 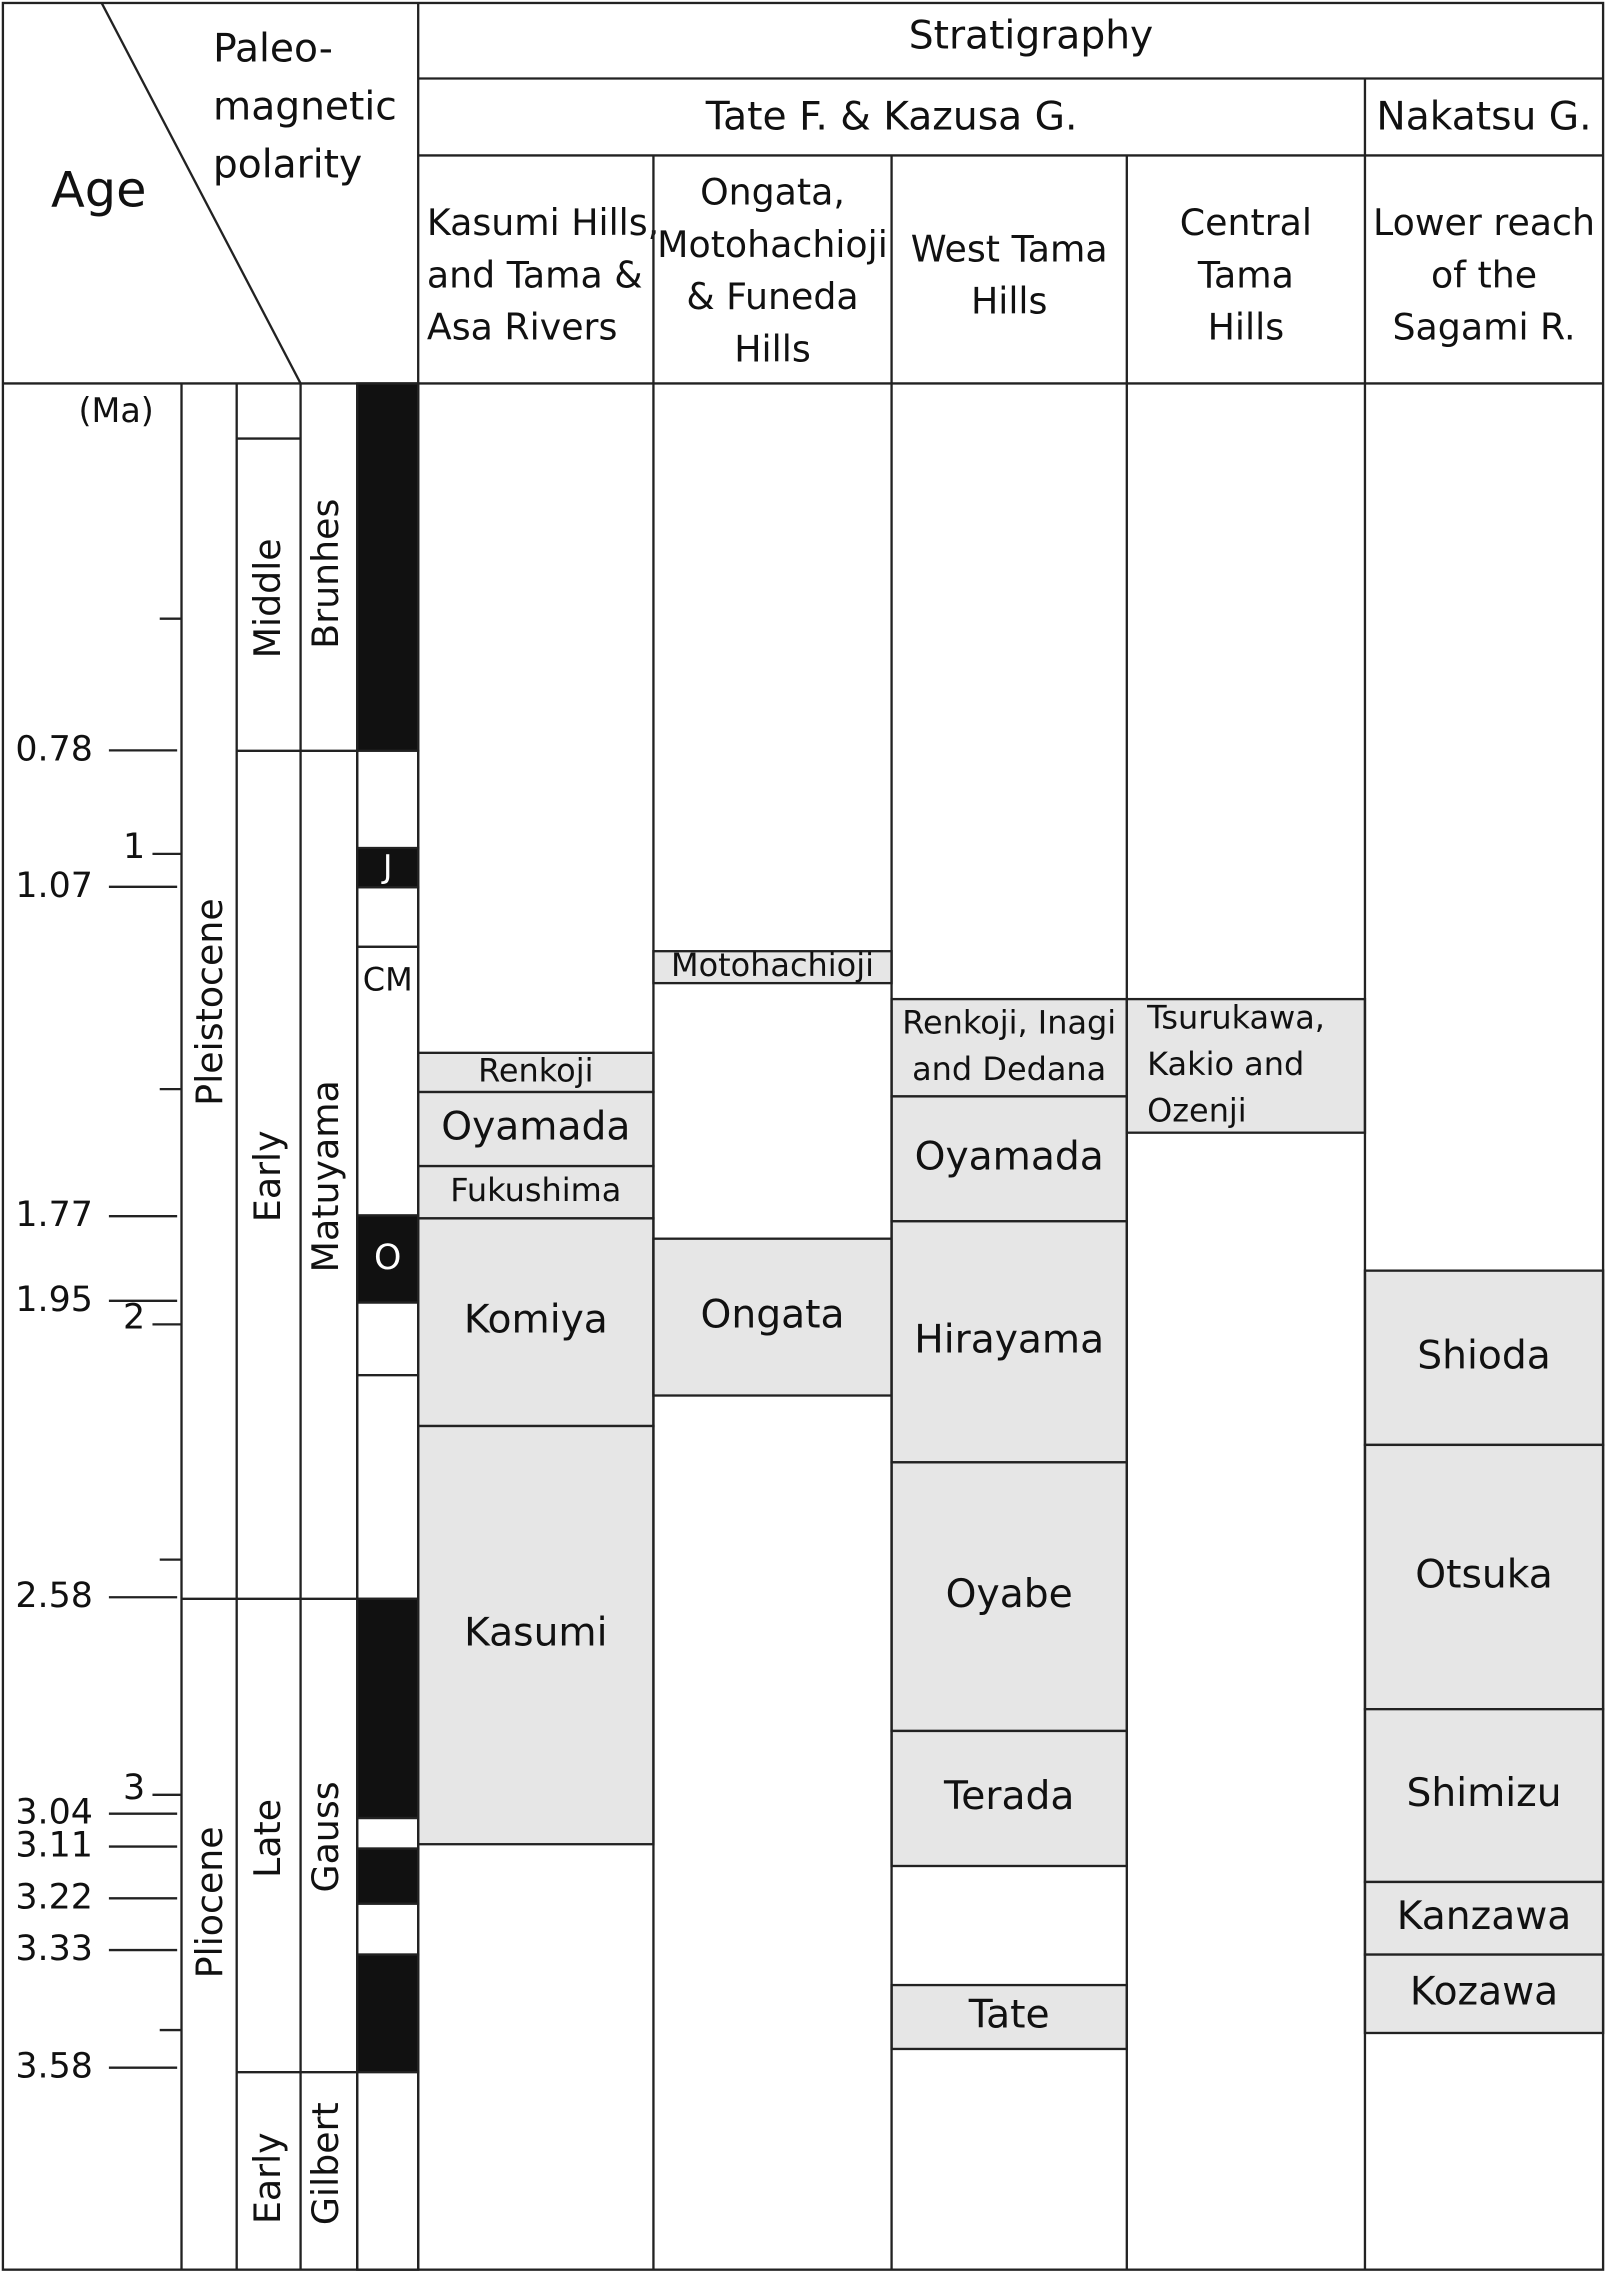 What do you see at coordinates (1245, 274) in the screenshot?
I see `label: Tama` at bounding box center [1245, 274].